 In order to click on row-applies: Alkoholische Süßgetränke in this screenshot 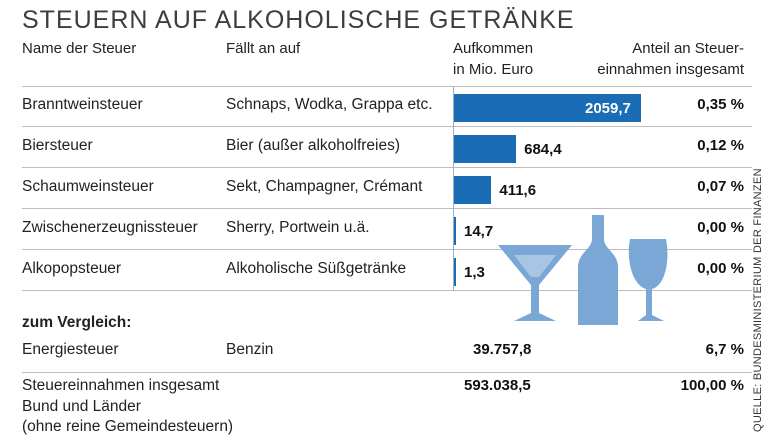, I will do `click(316, 268)`.